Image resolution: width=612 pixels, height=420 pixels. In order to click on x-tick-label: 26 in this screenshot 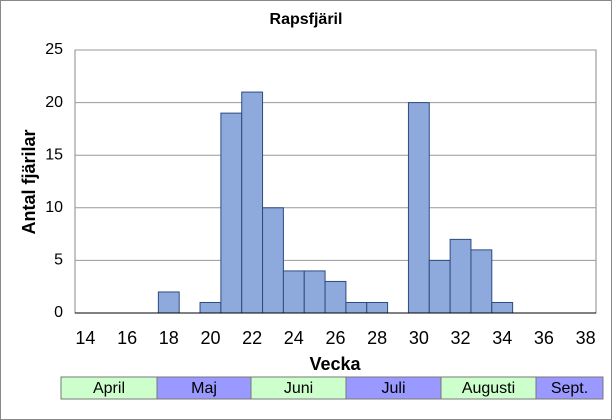, I will do `click(335, 338)`.